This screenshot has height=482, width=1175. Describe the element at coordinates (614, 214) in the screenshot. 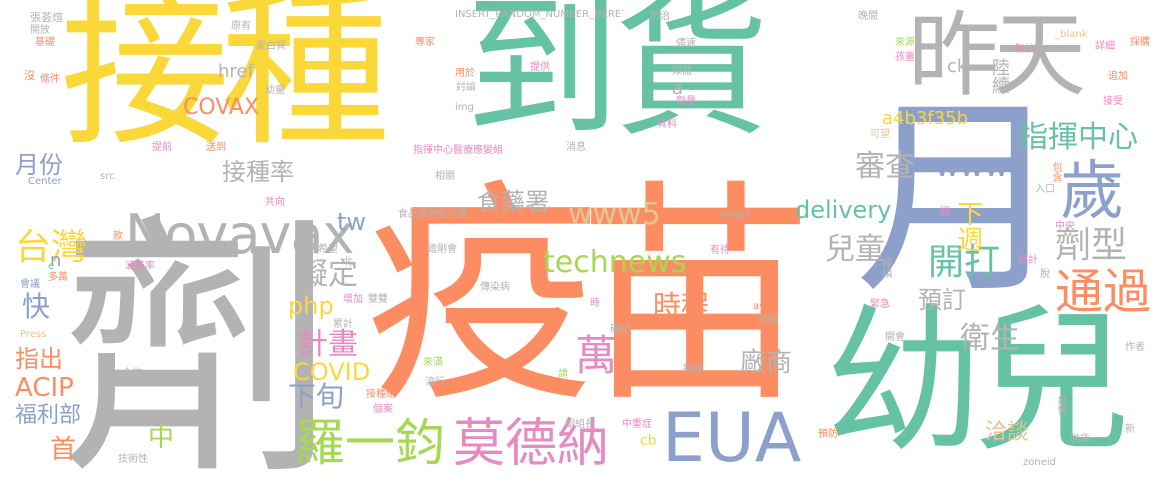

I see `word-www5: www5` at that location.